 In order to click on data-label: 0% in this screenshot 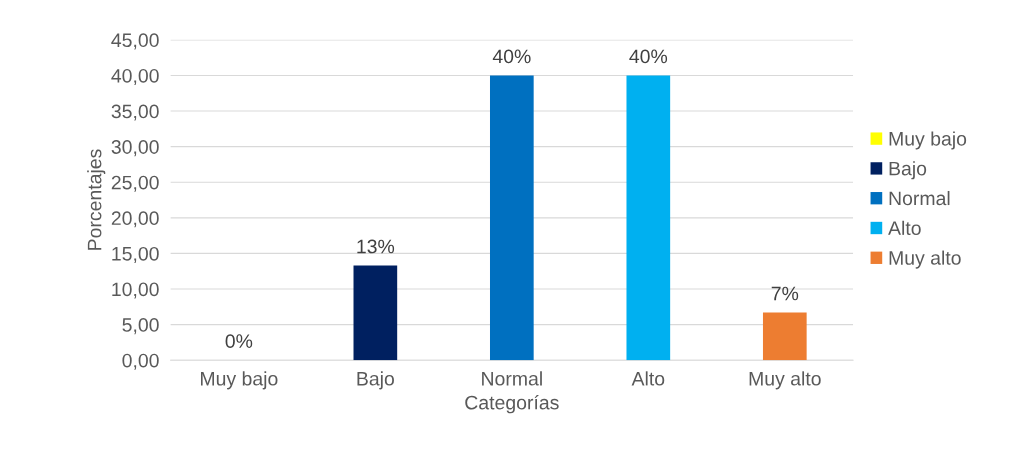, I will do `click(239, 341)`.